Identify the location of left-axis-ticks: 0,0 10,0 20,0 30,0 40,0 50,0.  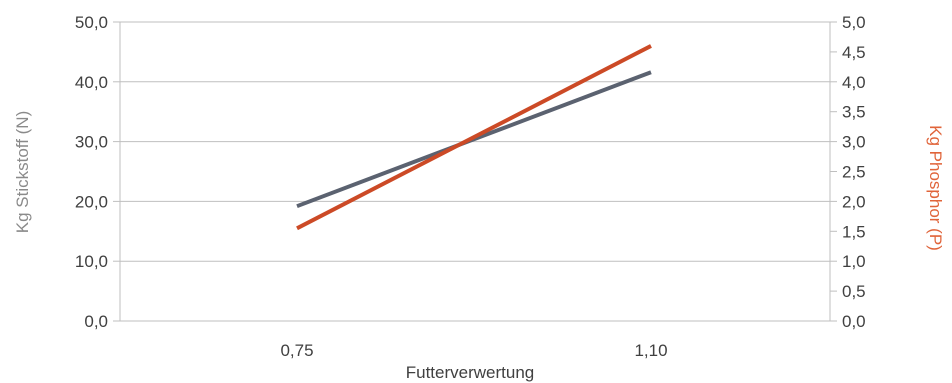
(97, 172).